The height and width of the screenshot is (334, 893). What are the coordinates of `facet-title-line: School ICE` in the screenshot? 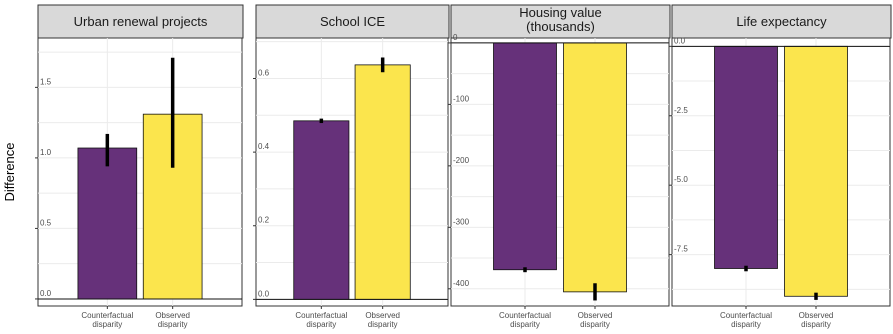 It's located at (352, 21).